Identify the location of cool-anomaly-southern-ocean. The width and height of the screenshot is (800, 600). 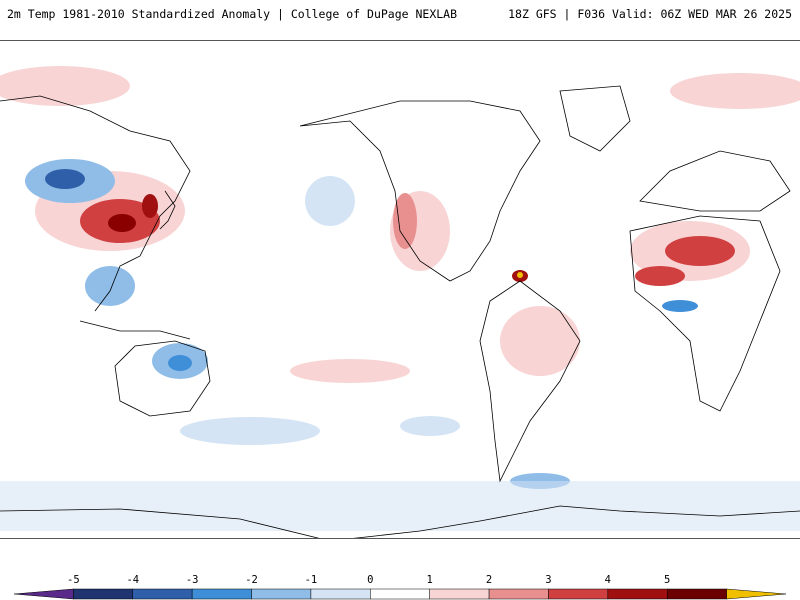
(250, 431).